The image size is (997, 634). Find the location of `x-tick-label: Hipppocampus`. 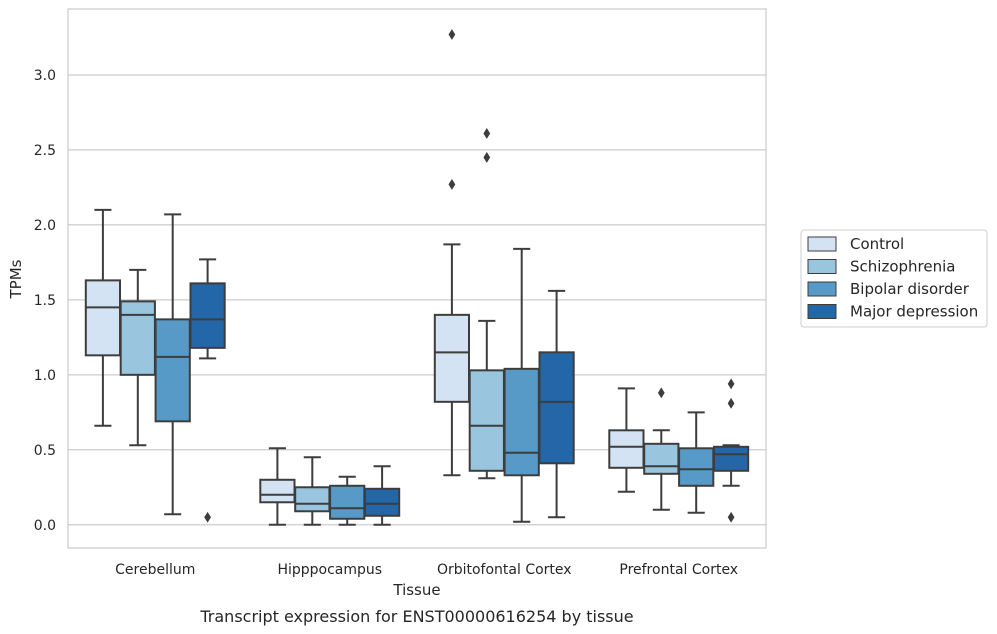

x-tick-label: Hipppocampus is located at coordinates (329, 570).